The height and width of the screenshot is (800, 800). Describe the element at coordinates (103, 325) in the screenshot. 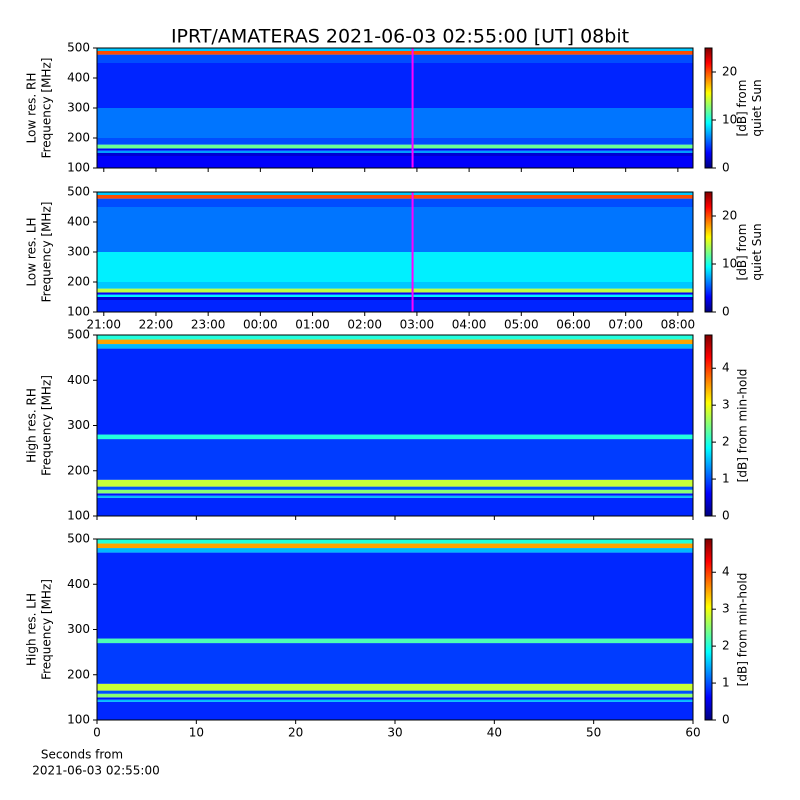

I see `x-tick-label: 21:00` at that location.